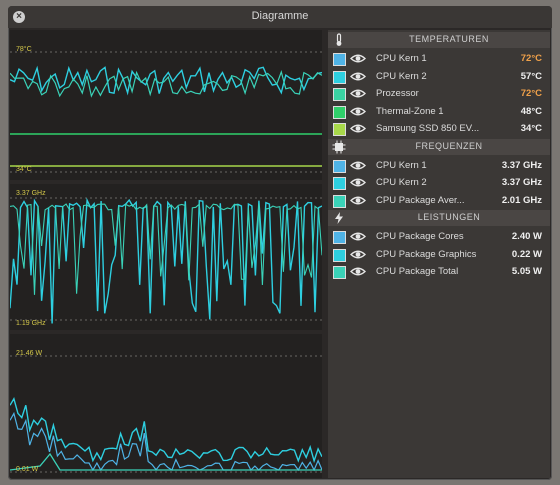 This screenshot has width=560, height=485. Describe the element at coordinates (531, 111) in the screenshot. I see `sensor-value: 48°C` at that location.